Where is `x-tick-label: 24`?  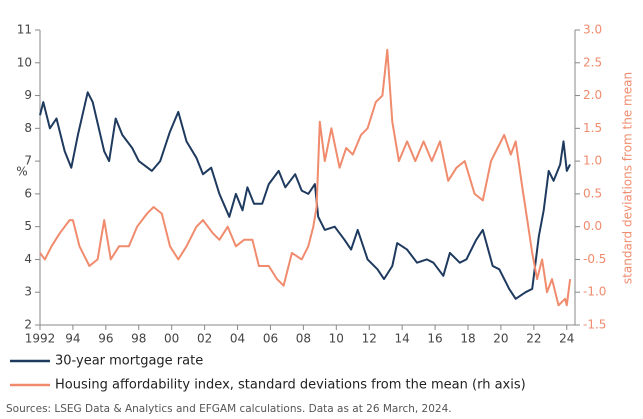
x-tick-label: 24 is located at coordinates (566, 339).